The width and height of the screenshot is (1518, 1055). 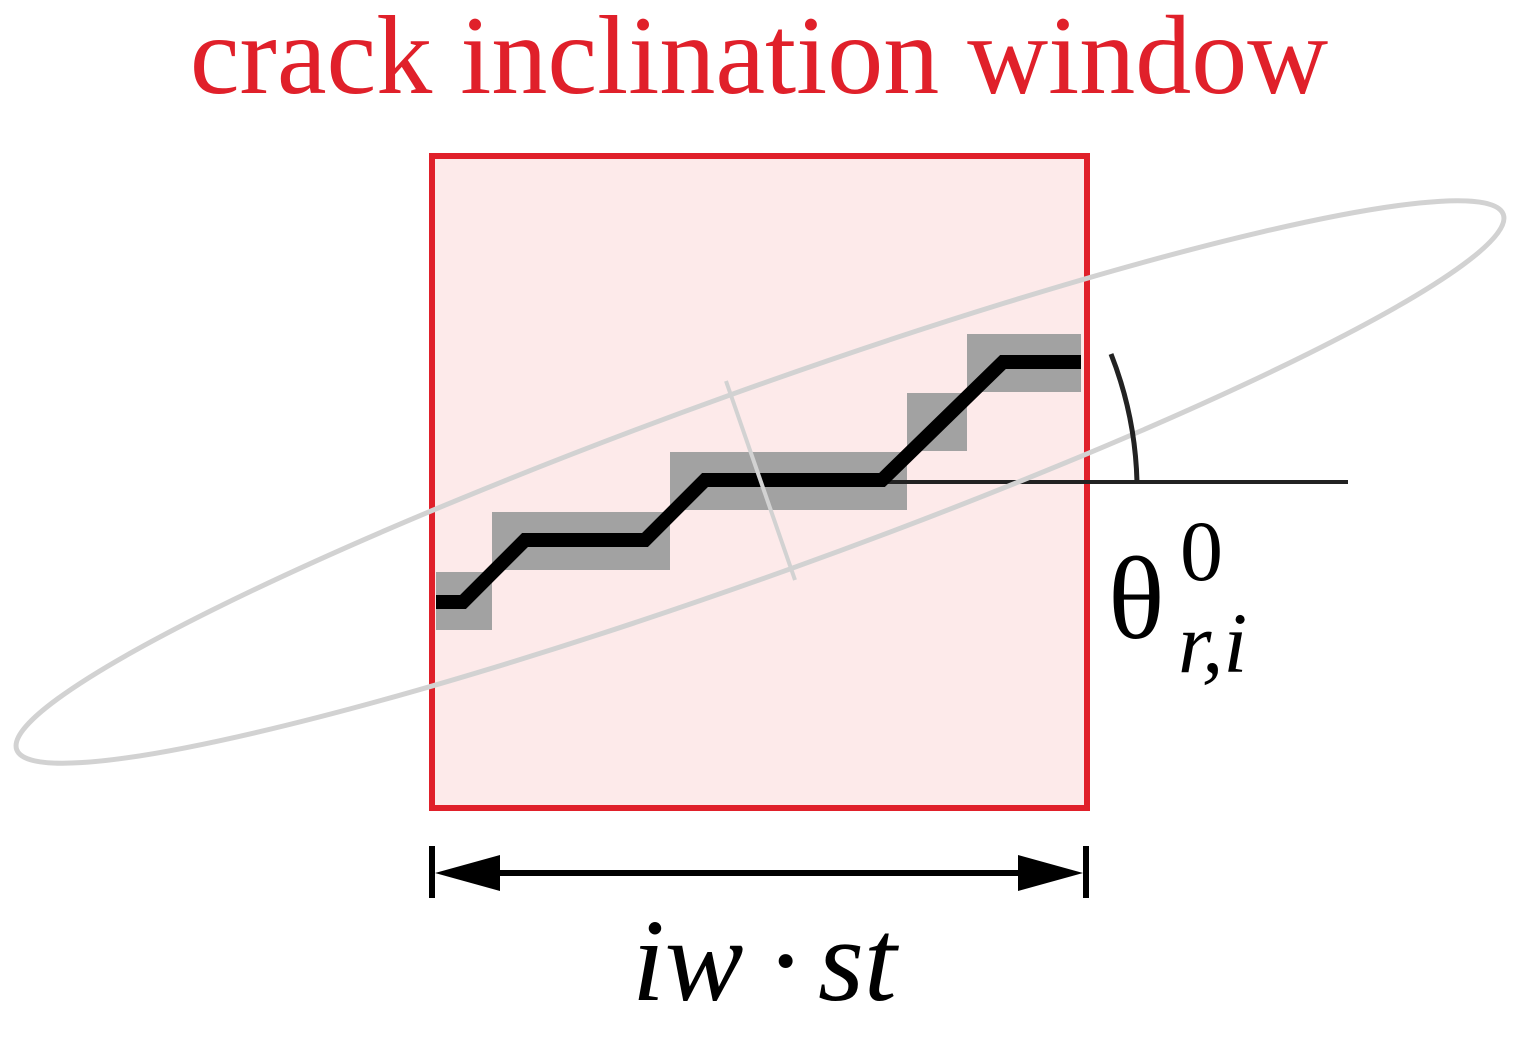 What do you see at coordinates (785, 960) in the screenshot?
I see `width-label-operator: ·` at bounding box center [785, 960].